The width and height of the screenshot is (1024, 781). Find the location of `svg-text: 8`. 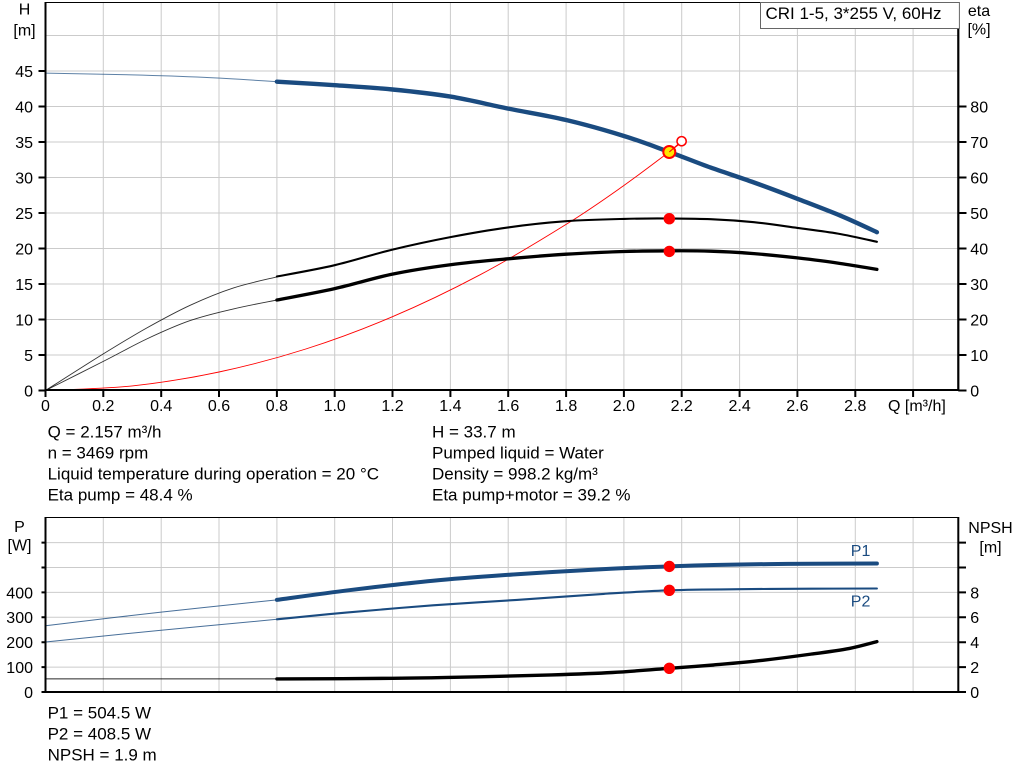

svg-text: 8 is located at coordinates (974, 593).